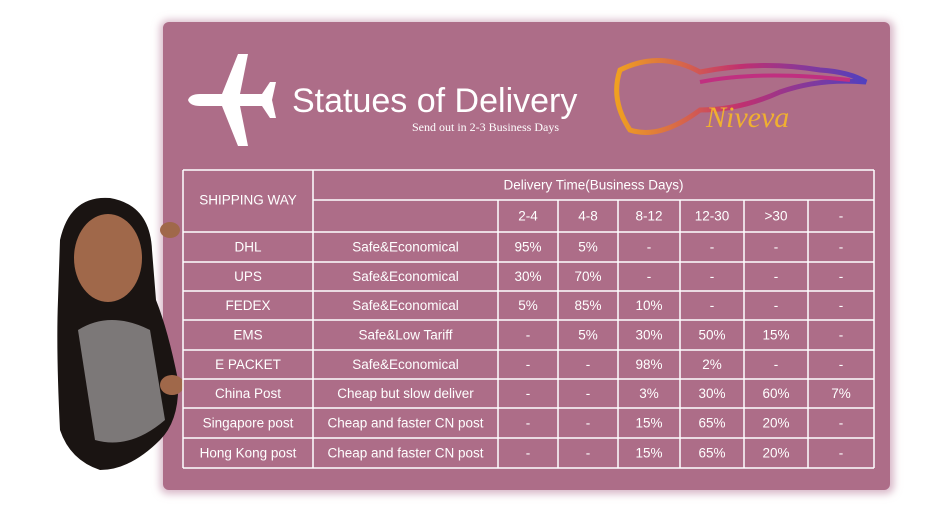  Describe the element at coordinates (528, 216) in the screenshot. I see `column-header: 2-4` at that location.